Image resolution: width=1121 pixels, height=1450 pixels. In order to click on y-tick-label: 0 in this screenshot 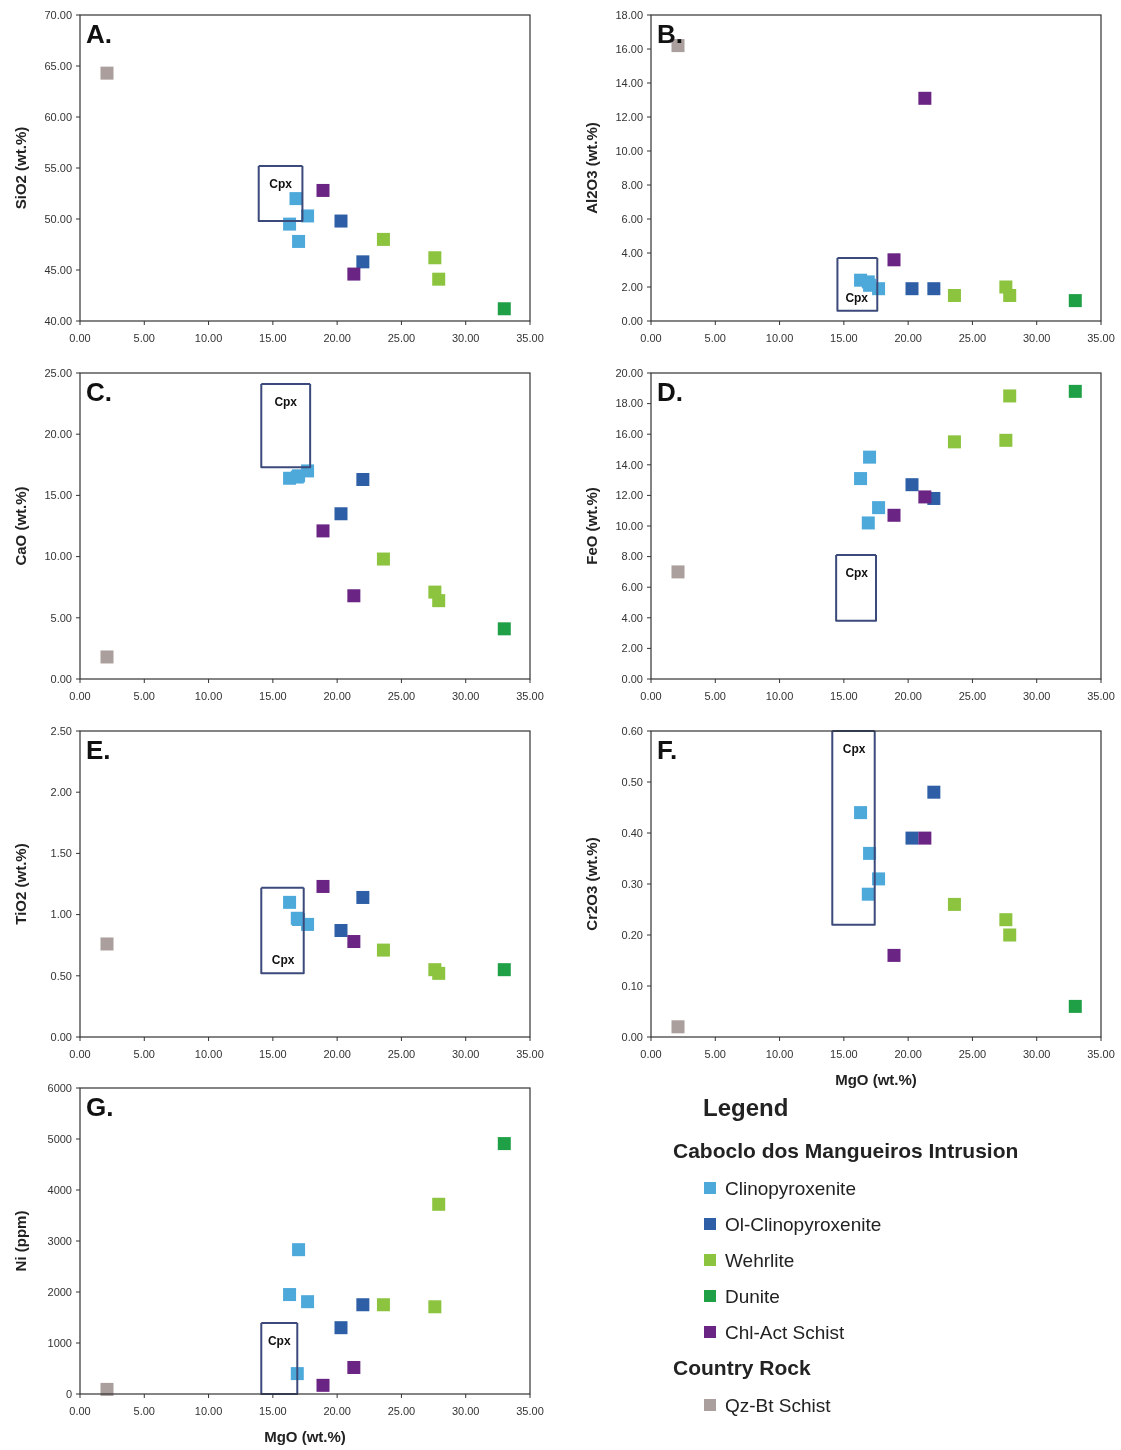, I will do `click(68, 1393)`.